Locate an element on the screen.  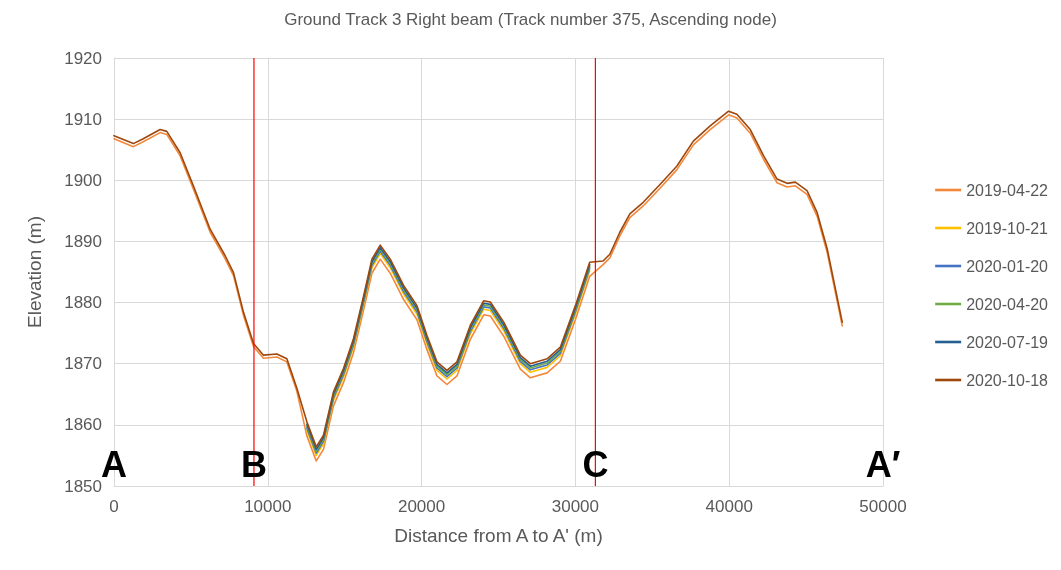
legend-label: 2019-04-22 is located at coordinates (1007, 190).